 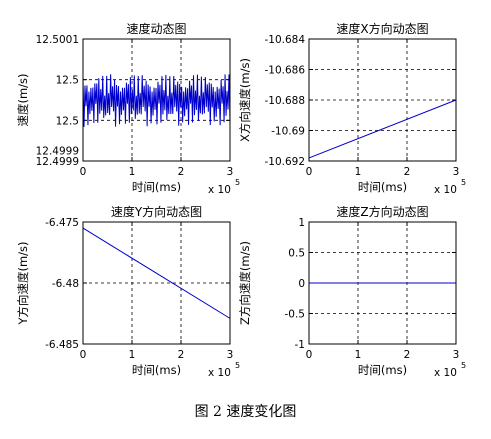 What do you see at coordinates (301, 284) in the screenshot?
I see `y-tick-label: 0` at bounding box center [301, 284].